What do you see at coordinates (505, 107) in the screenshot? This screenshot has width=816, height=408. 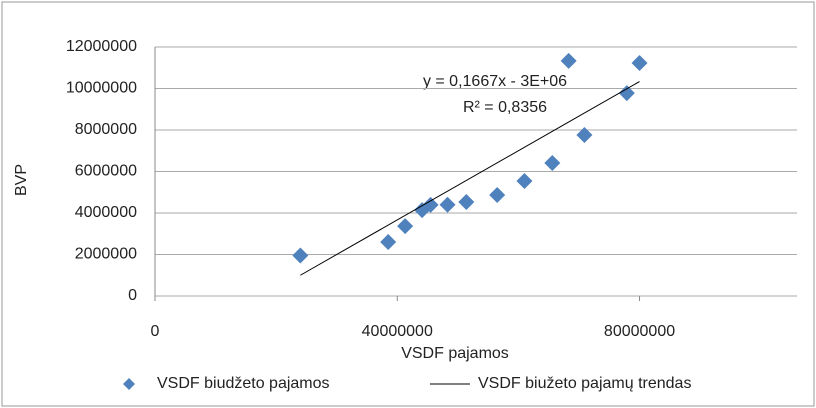 I see `trend-r2: R² = 0,8356` at bounding box center [505, 107].